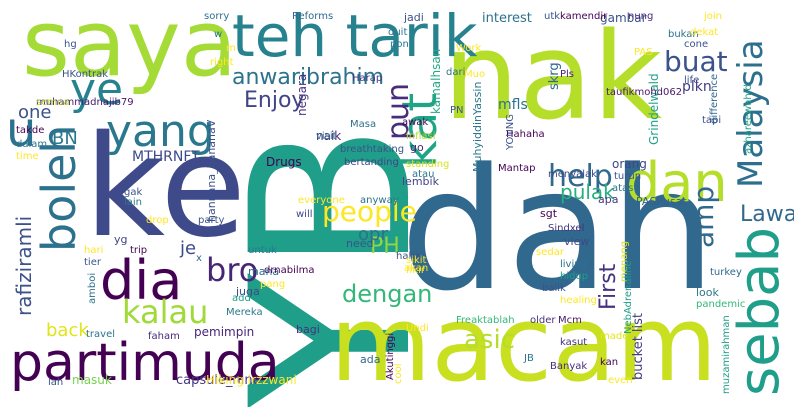  Describe the element at coordinates (30, 130) in the screenshot. I see `cloud-word-takde: takde` at that location.